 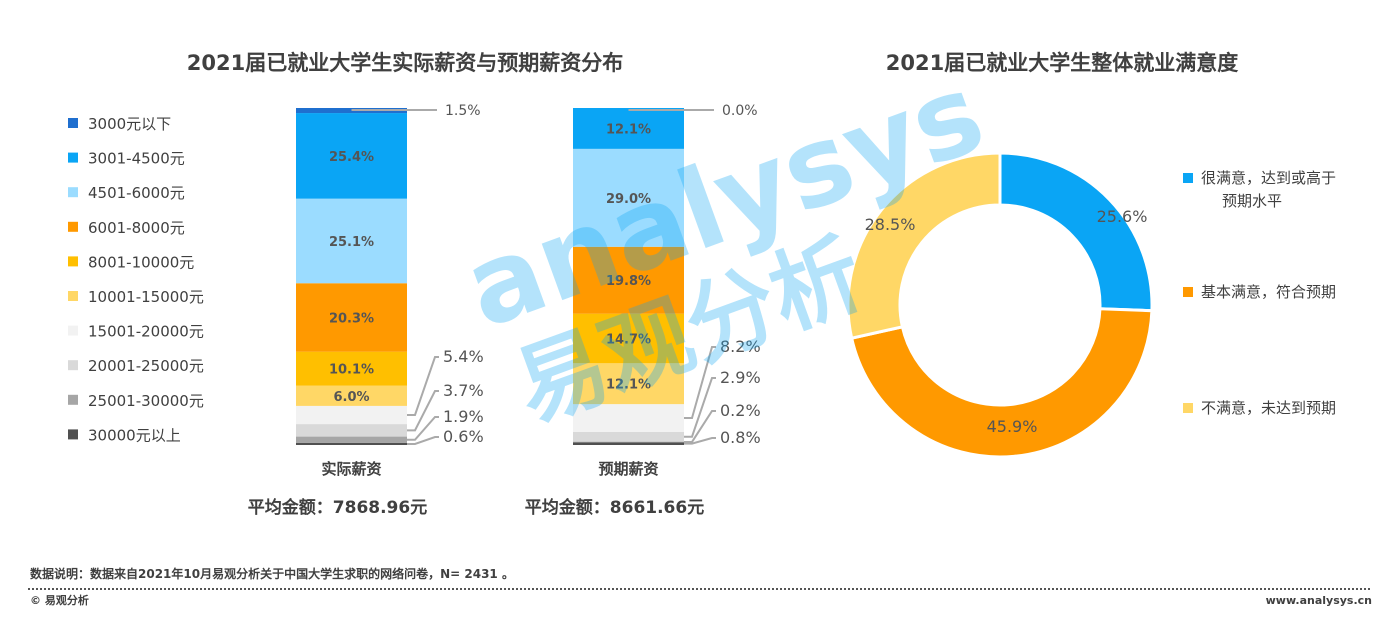 I want to click on value-label: 1.5%, so click(x=463, y=111).